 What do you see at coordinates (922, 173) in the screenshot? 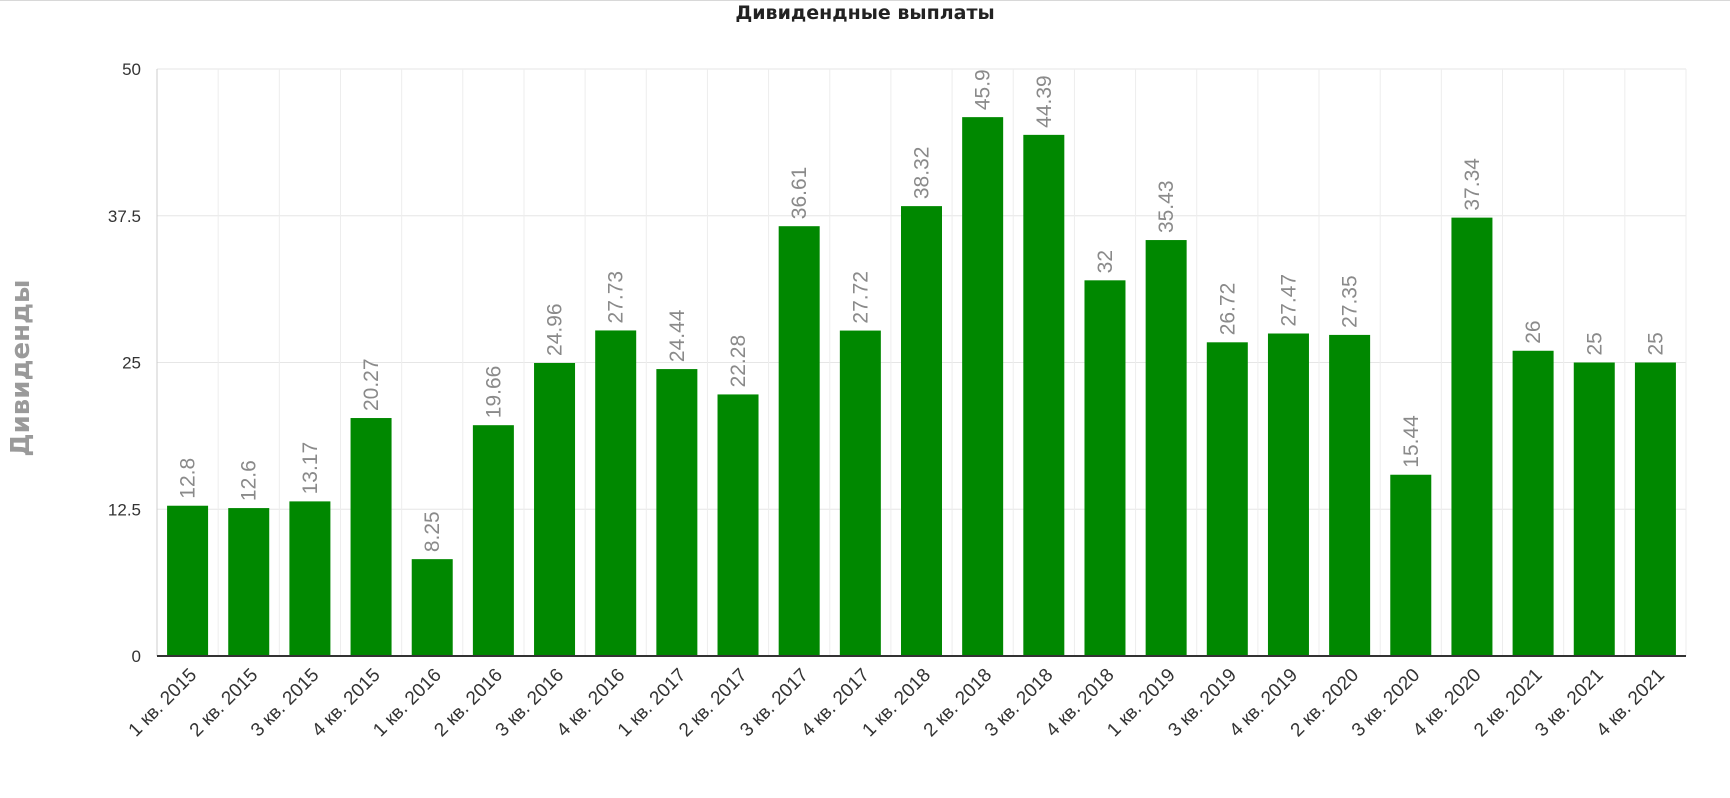
I see `value-label: 38.32` at bounding box center [922, 173].